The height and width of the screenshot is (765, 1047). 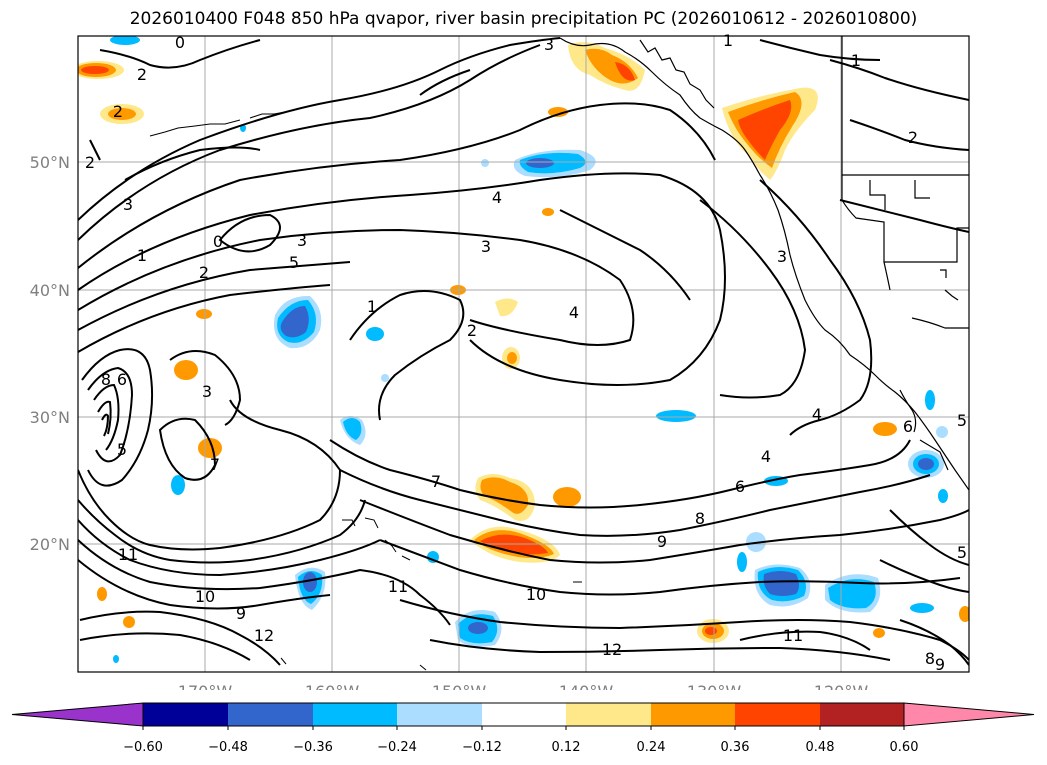 What do you see at coordinates (205, 686) in the screenshot?
I see `lon-label: 170°W` at bounding box center [205, 686].